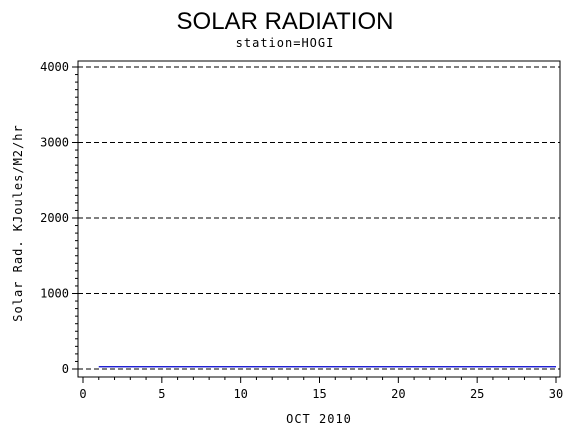 The height and width of the screenshot is (430, 570). I want to click on x-axis: 0 5 10 15 20 25 30, so click(321, 389).